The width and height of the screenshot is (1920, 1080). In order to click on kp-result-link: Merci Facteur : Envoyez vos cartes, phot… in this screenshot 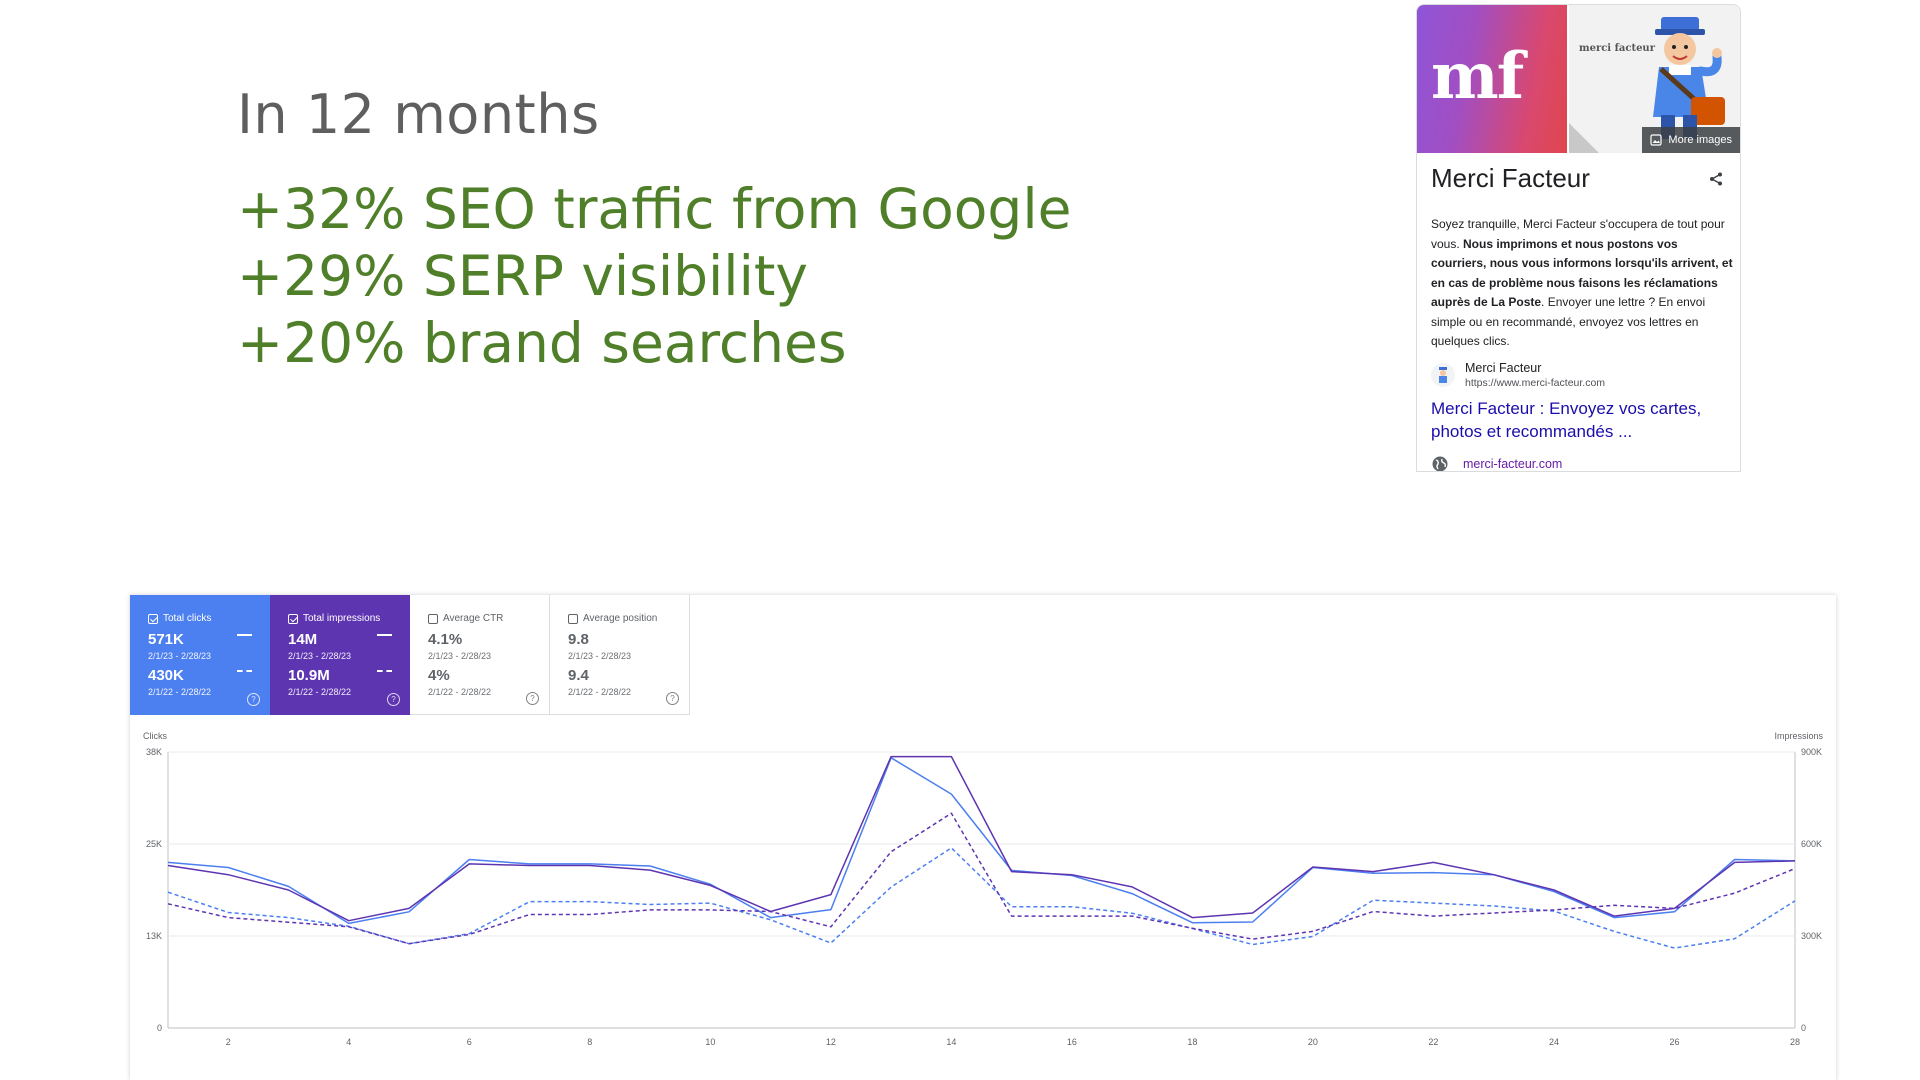, I will do `click(1566, 420)`.